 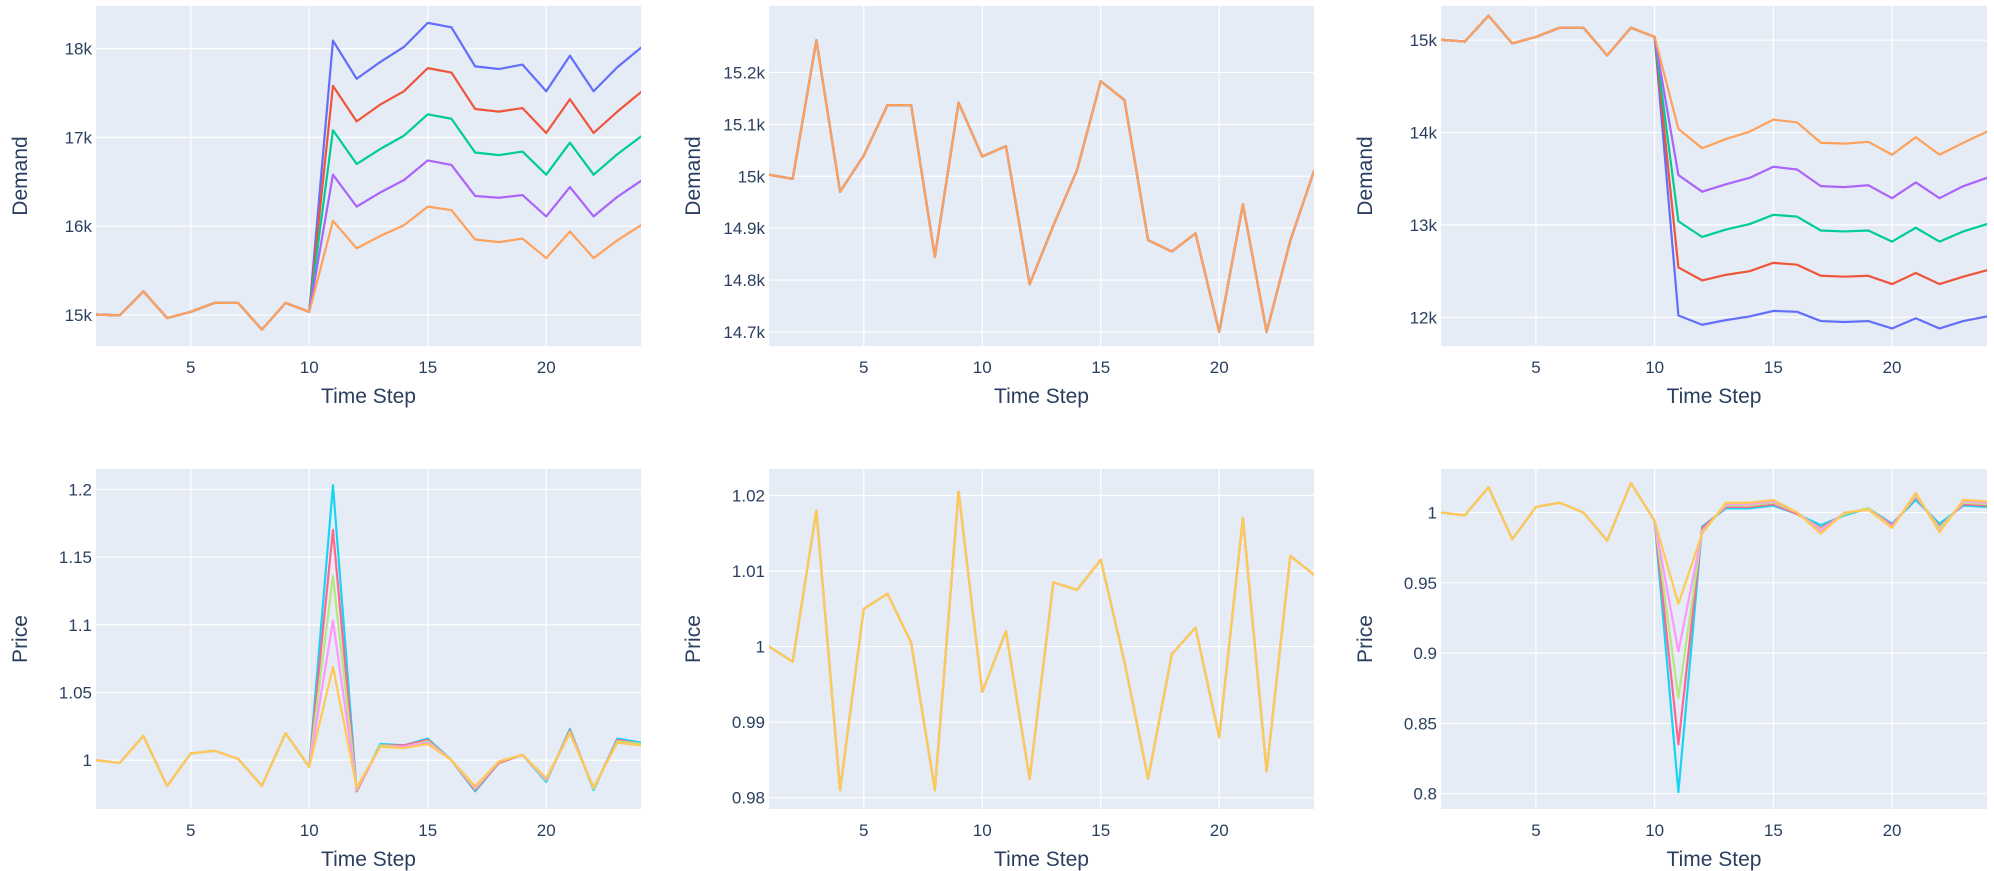 What do you see at coordinates (748, 571) in the screenshot?
I see `y-tick-label: 1.01` at bounding box center [748, 571].